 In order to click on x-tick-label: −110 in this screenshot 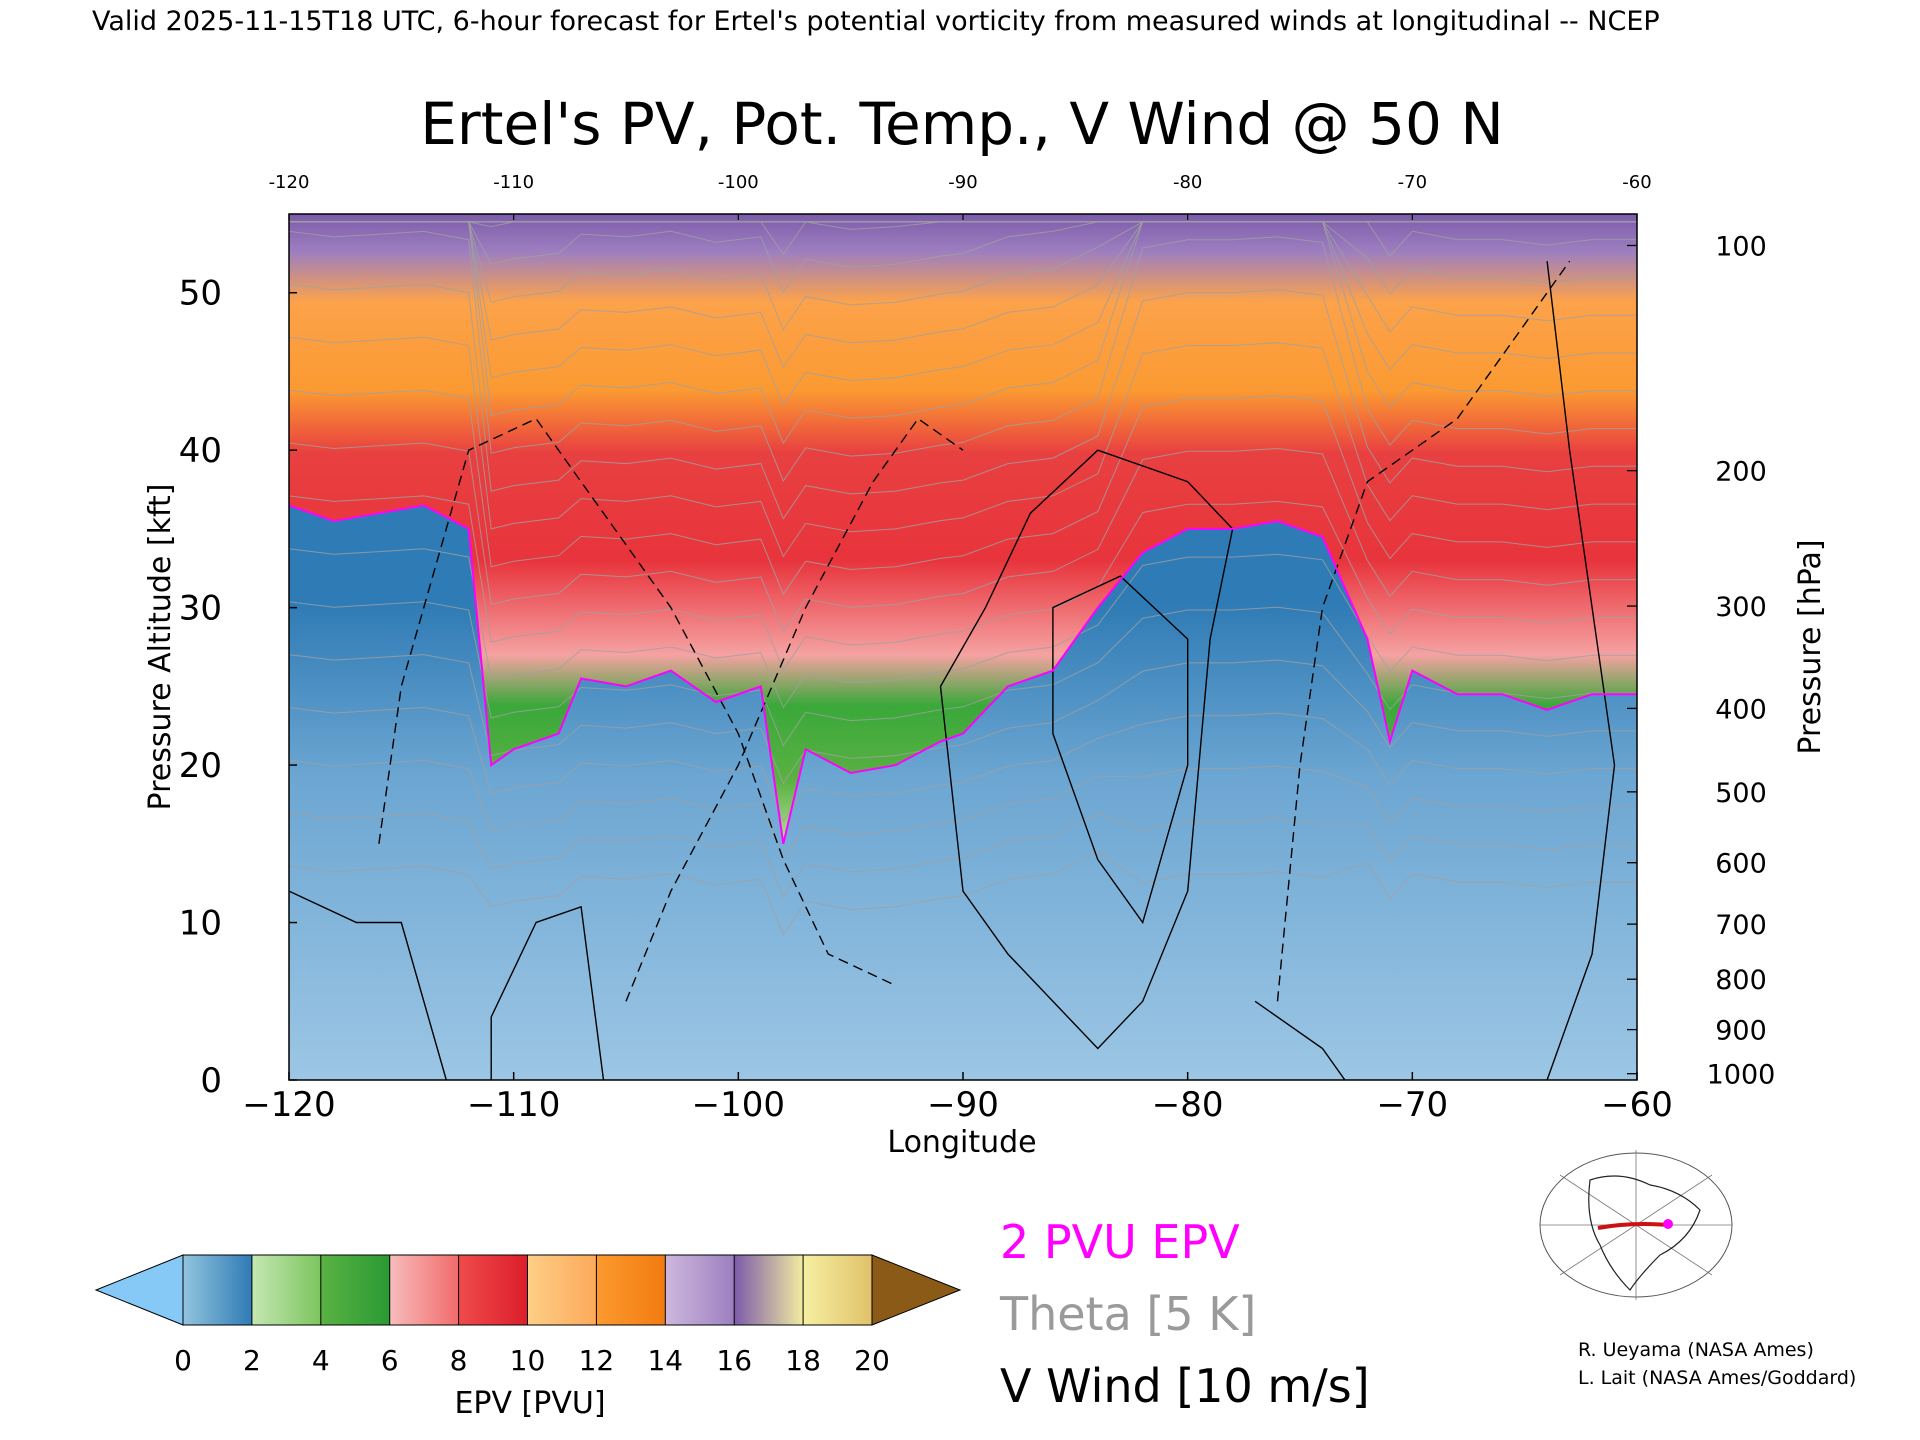, I will do `click(513, 1105)`.